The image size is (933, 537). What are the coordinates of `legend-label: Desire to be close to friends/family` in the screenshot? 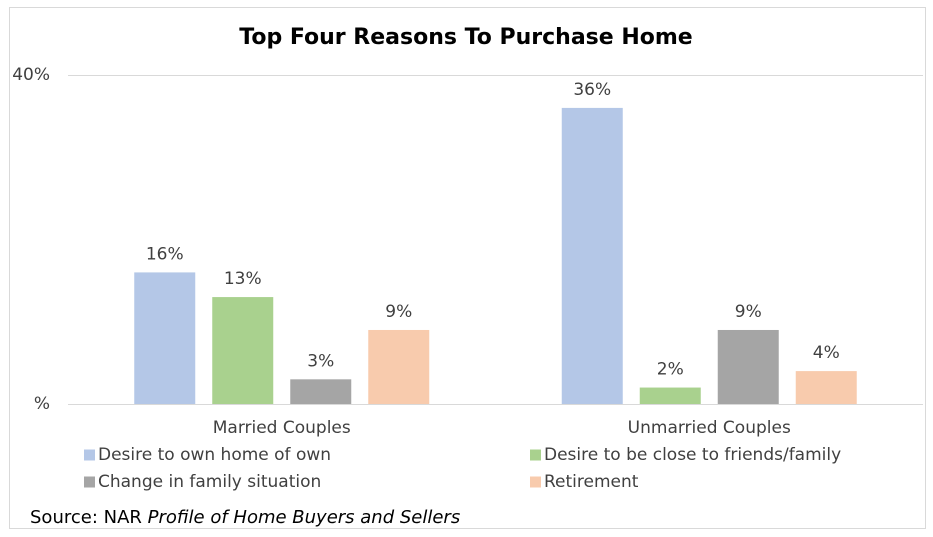 It's located at (692, 455).